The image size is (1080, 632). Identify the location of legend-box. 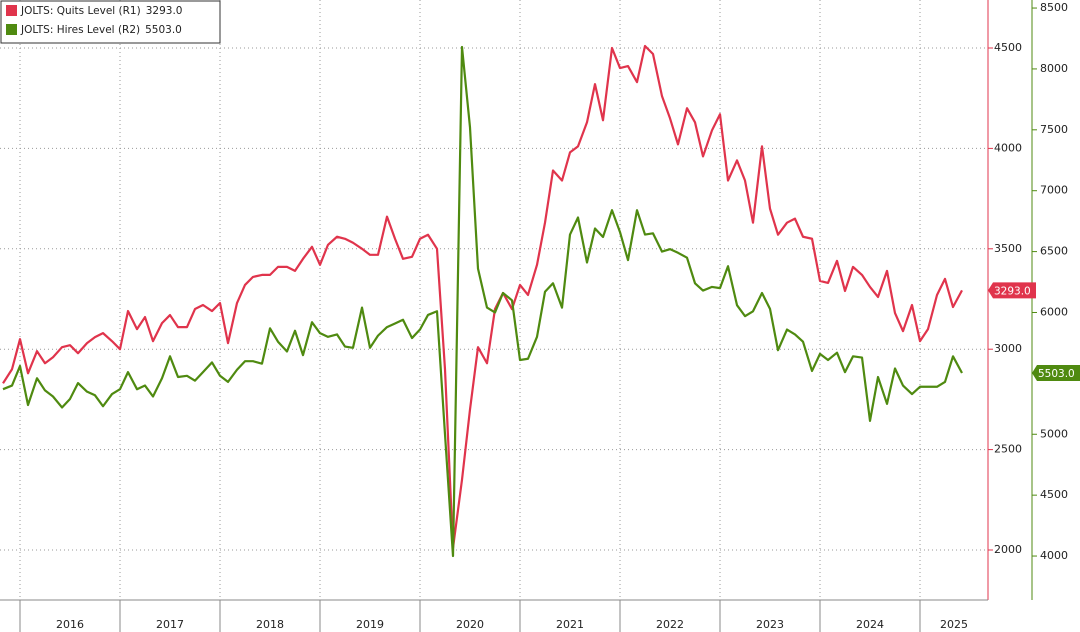
(110, 22).